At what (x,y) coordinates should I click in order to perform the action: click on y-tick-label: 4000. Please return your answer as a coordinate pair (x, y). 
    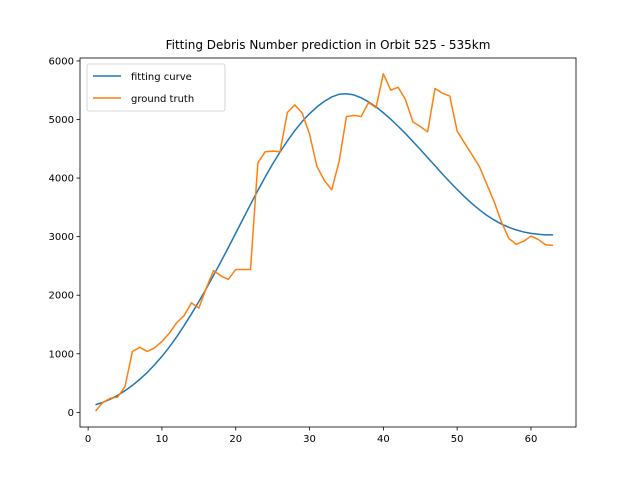
    Looking at the image, I should click on (61, 179).